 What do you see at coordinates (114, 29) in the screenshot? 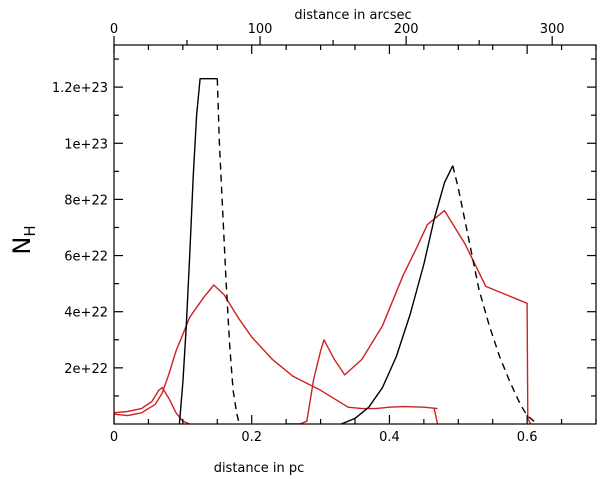
I see `x2-tick-label: 0` at bounding box center [114, 29].